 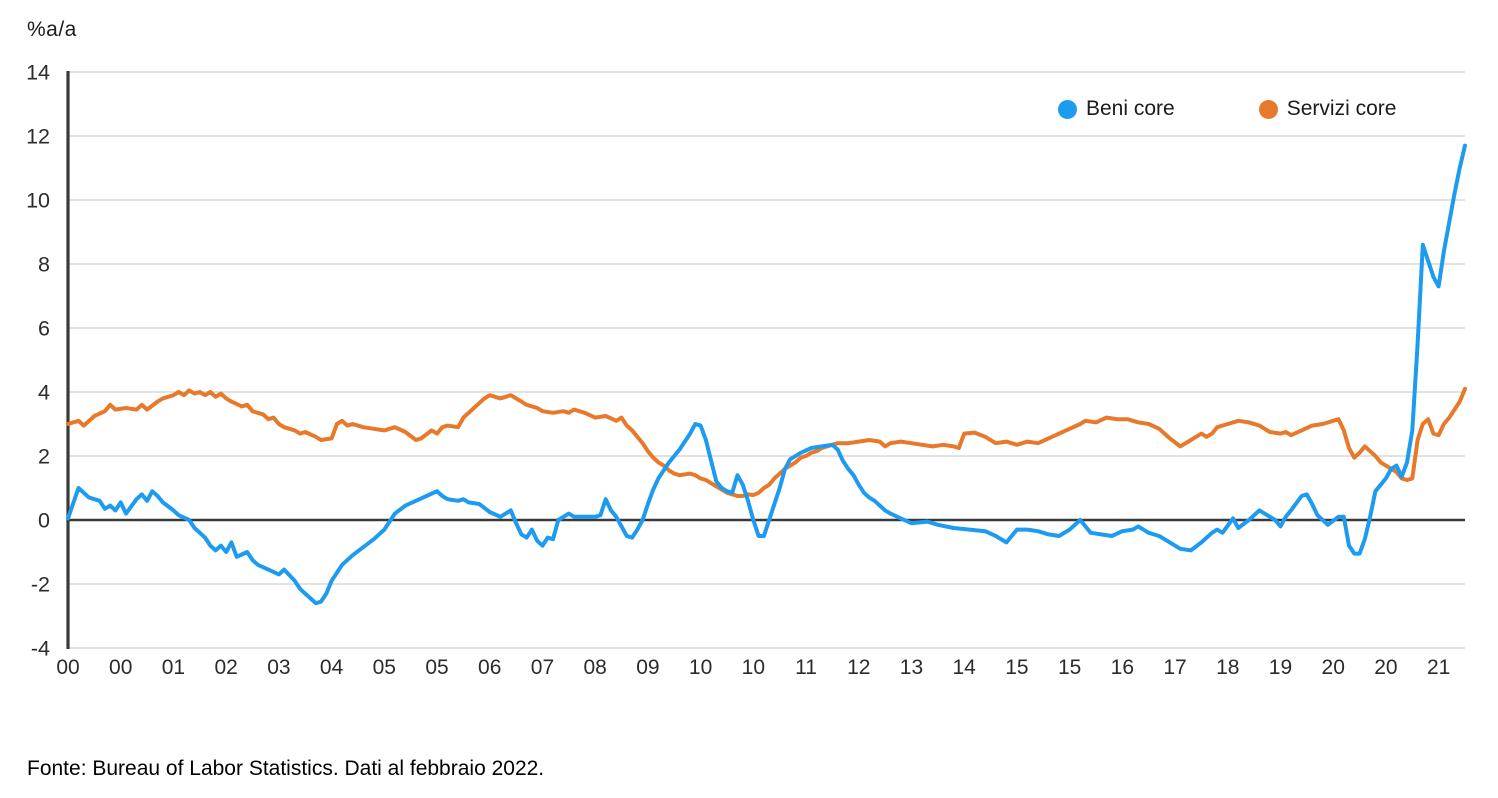 I want to click on x-tick-label: 01, so click(x=173, y=667).